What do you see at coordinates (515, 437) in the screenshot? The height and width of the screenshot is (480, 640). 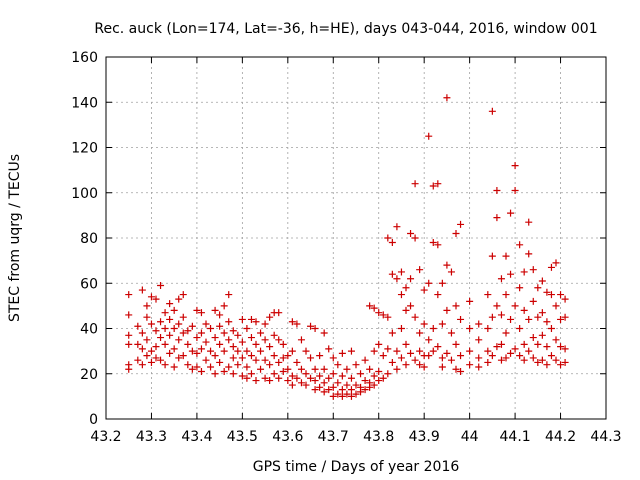 I see `x-tick-label: 44.1` at bounding box center [515, 437].